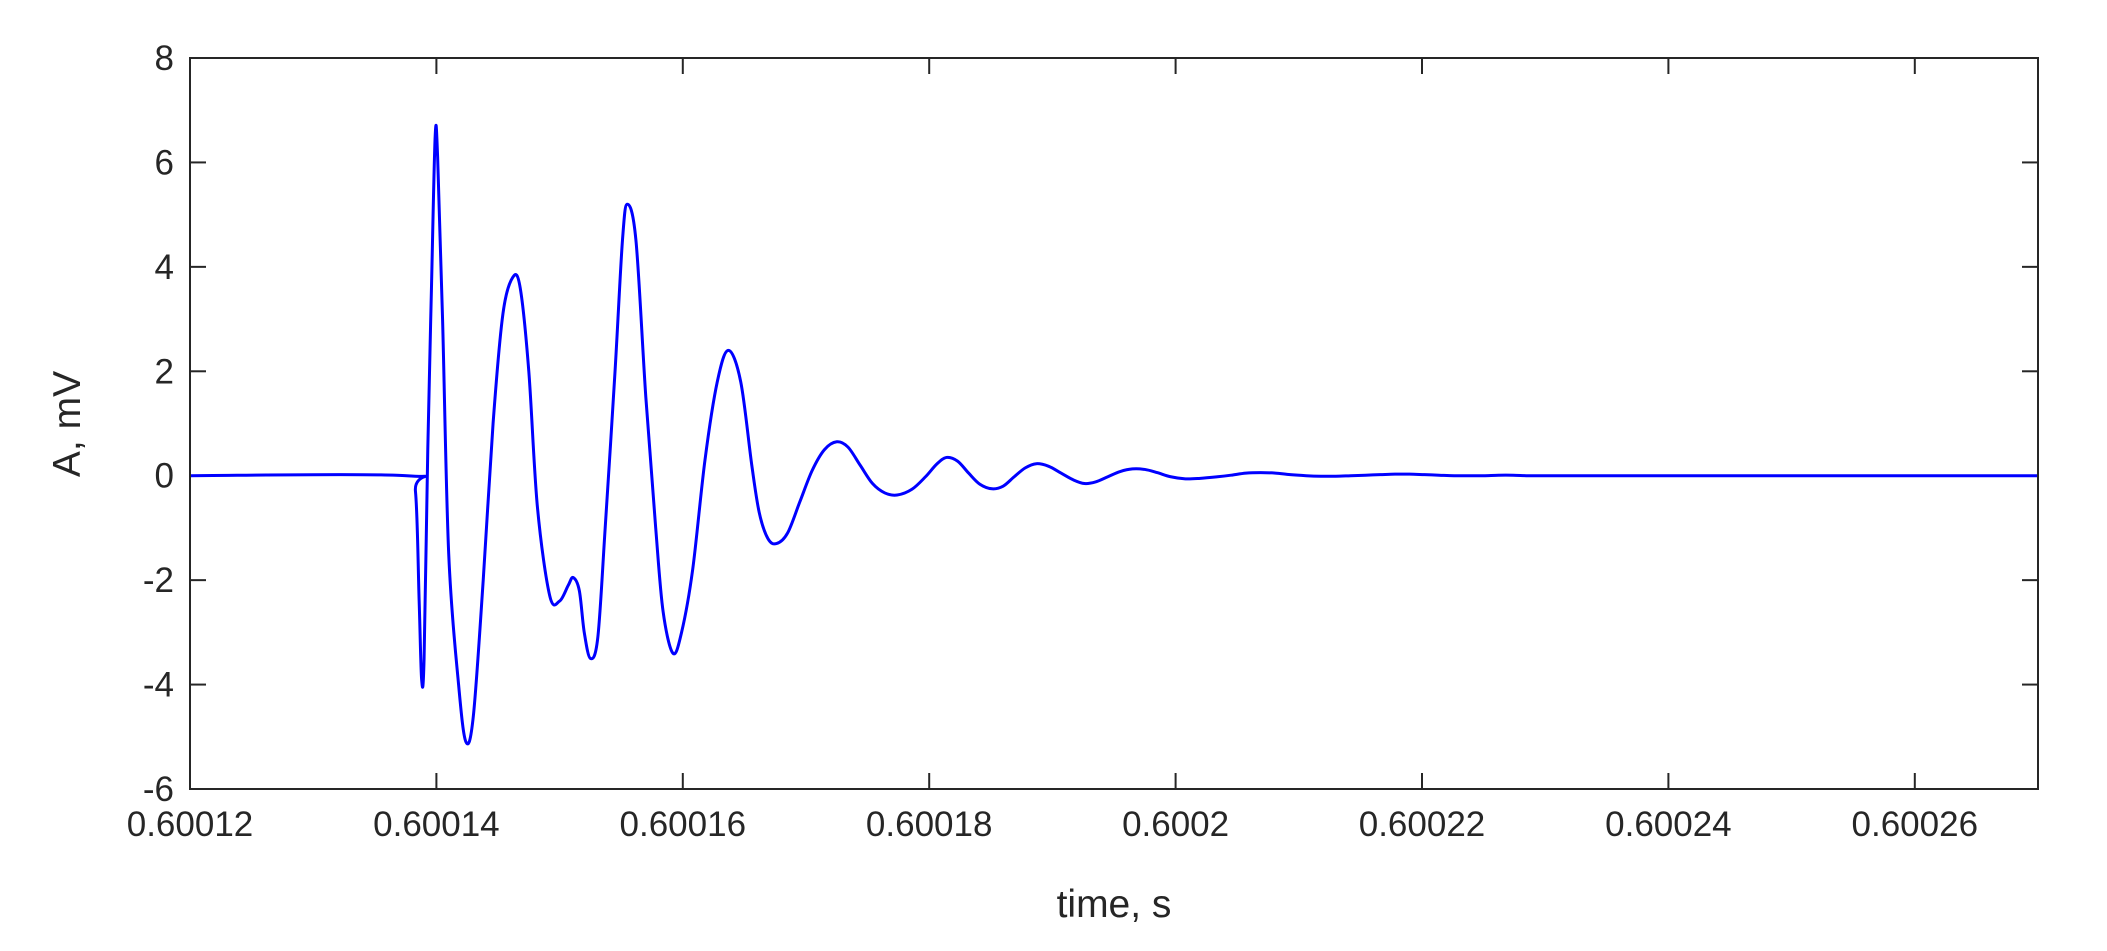 The width and height of the screenshot is (2107, 951). I want to click on y-axis-title: A, mV, so click(67, 424).